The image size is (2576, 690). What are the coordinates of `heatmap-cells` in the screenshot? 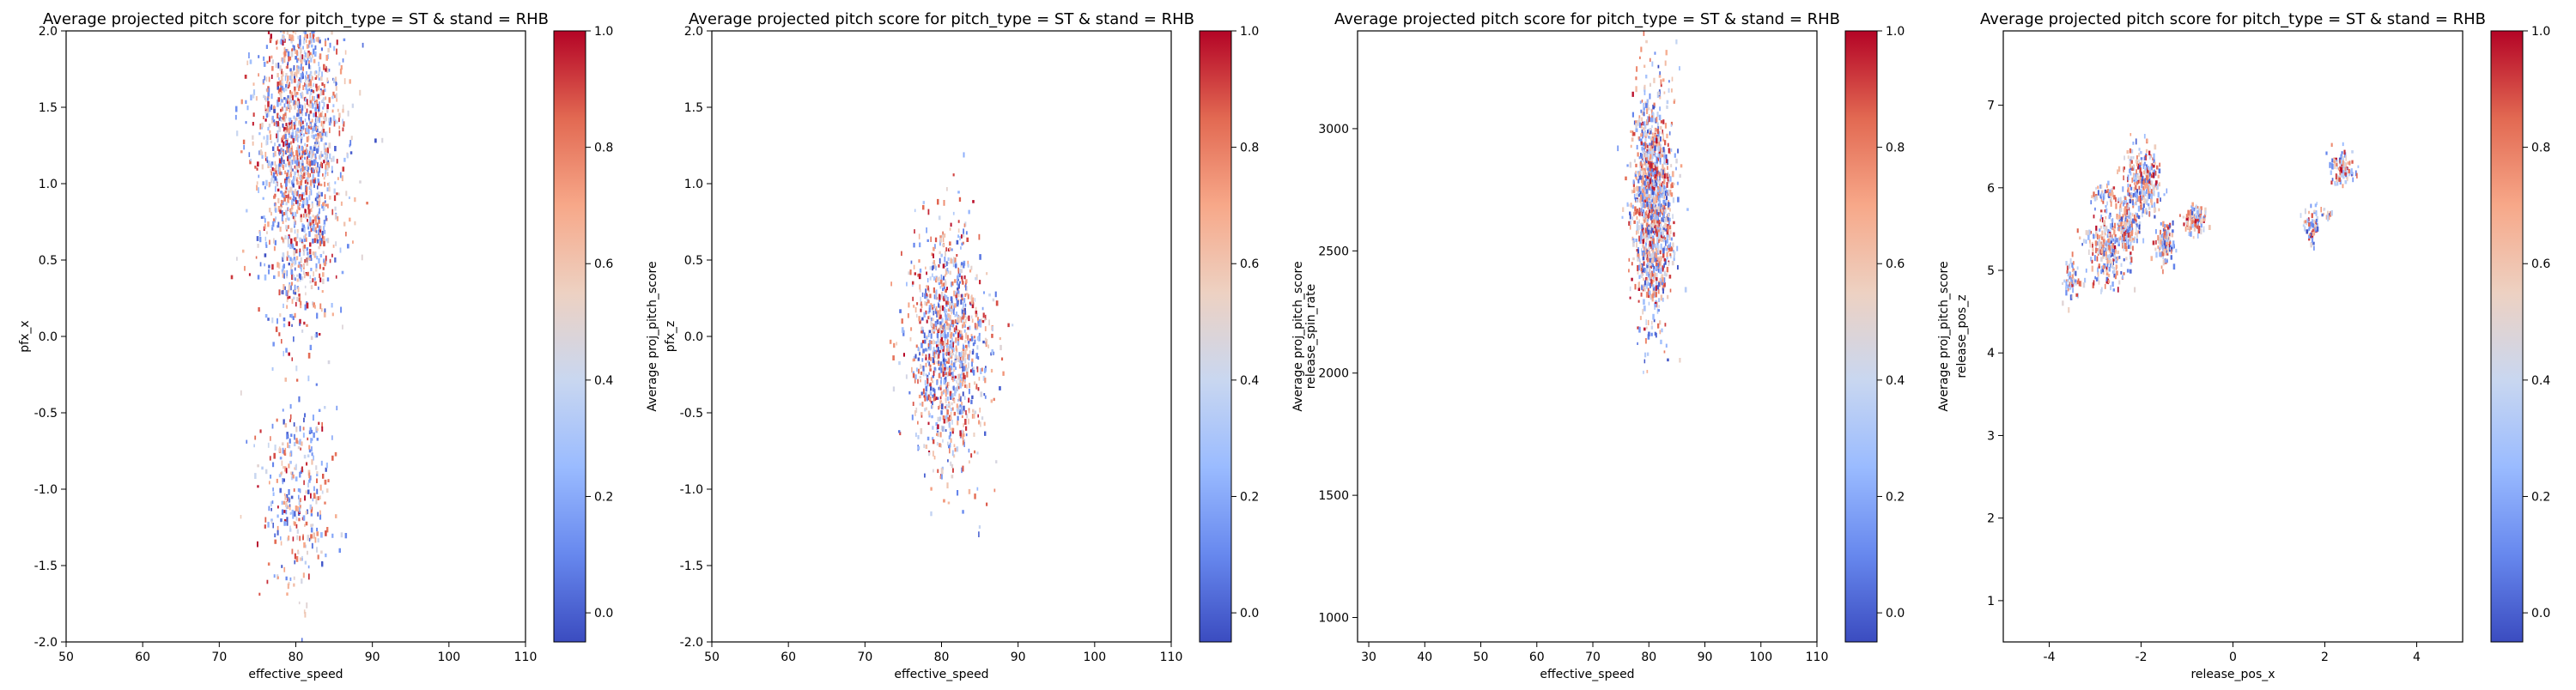 It's located at (1653, 189).